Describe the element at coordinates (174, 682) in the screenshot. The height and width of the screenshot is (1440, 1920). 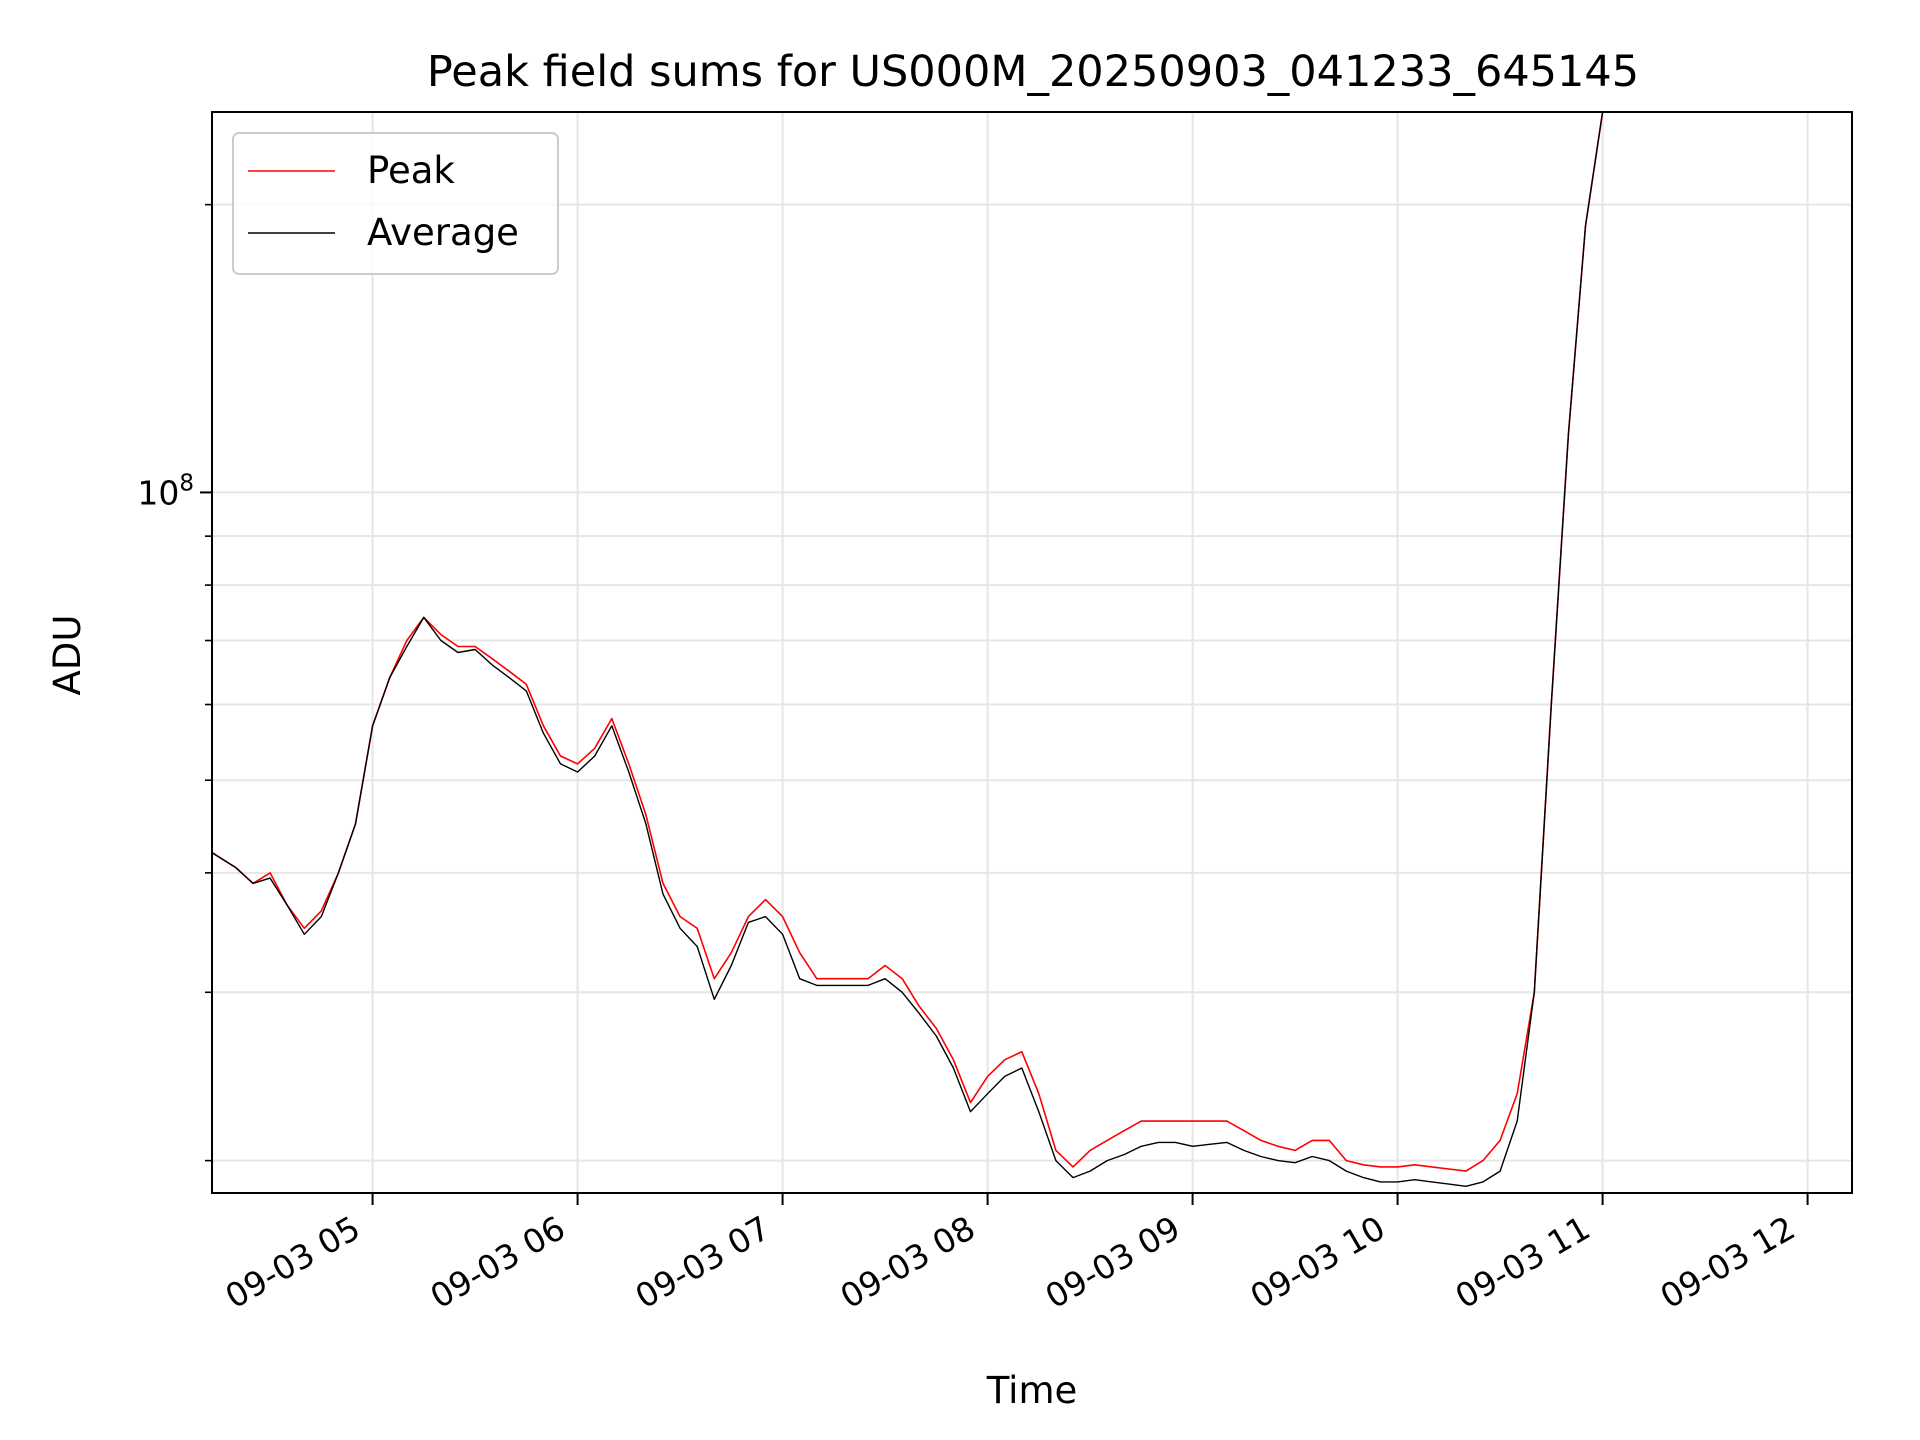
I see `y-axis-ticks: 108` at that location.